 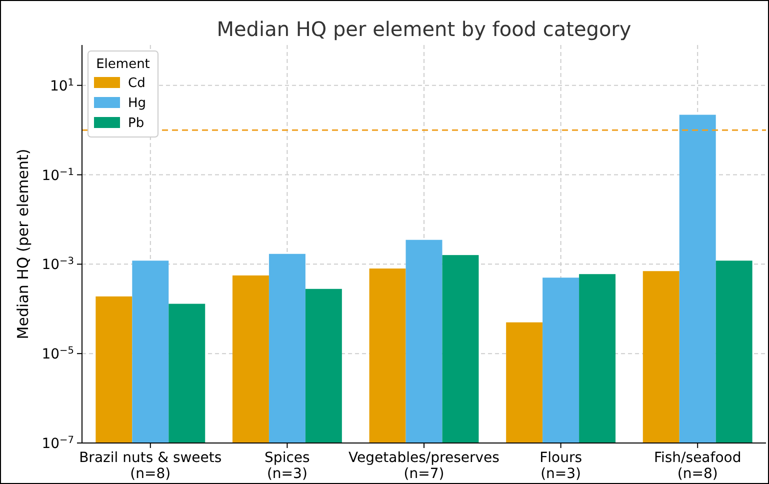 What do you see at coordinates (58, 354) in the screenshot?
I see `y-tick-label: 10$^{−5}$` at bounding box center [58, 354].